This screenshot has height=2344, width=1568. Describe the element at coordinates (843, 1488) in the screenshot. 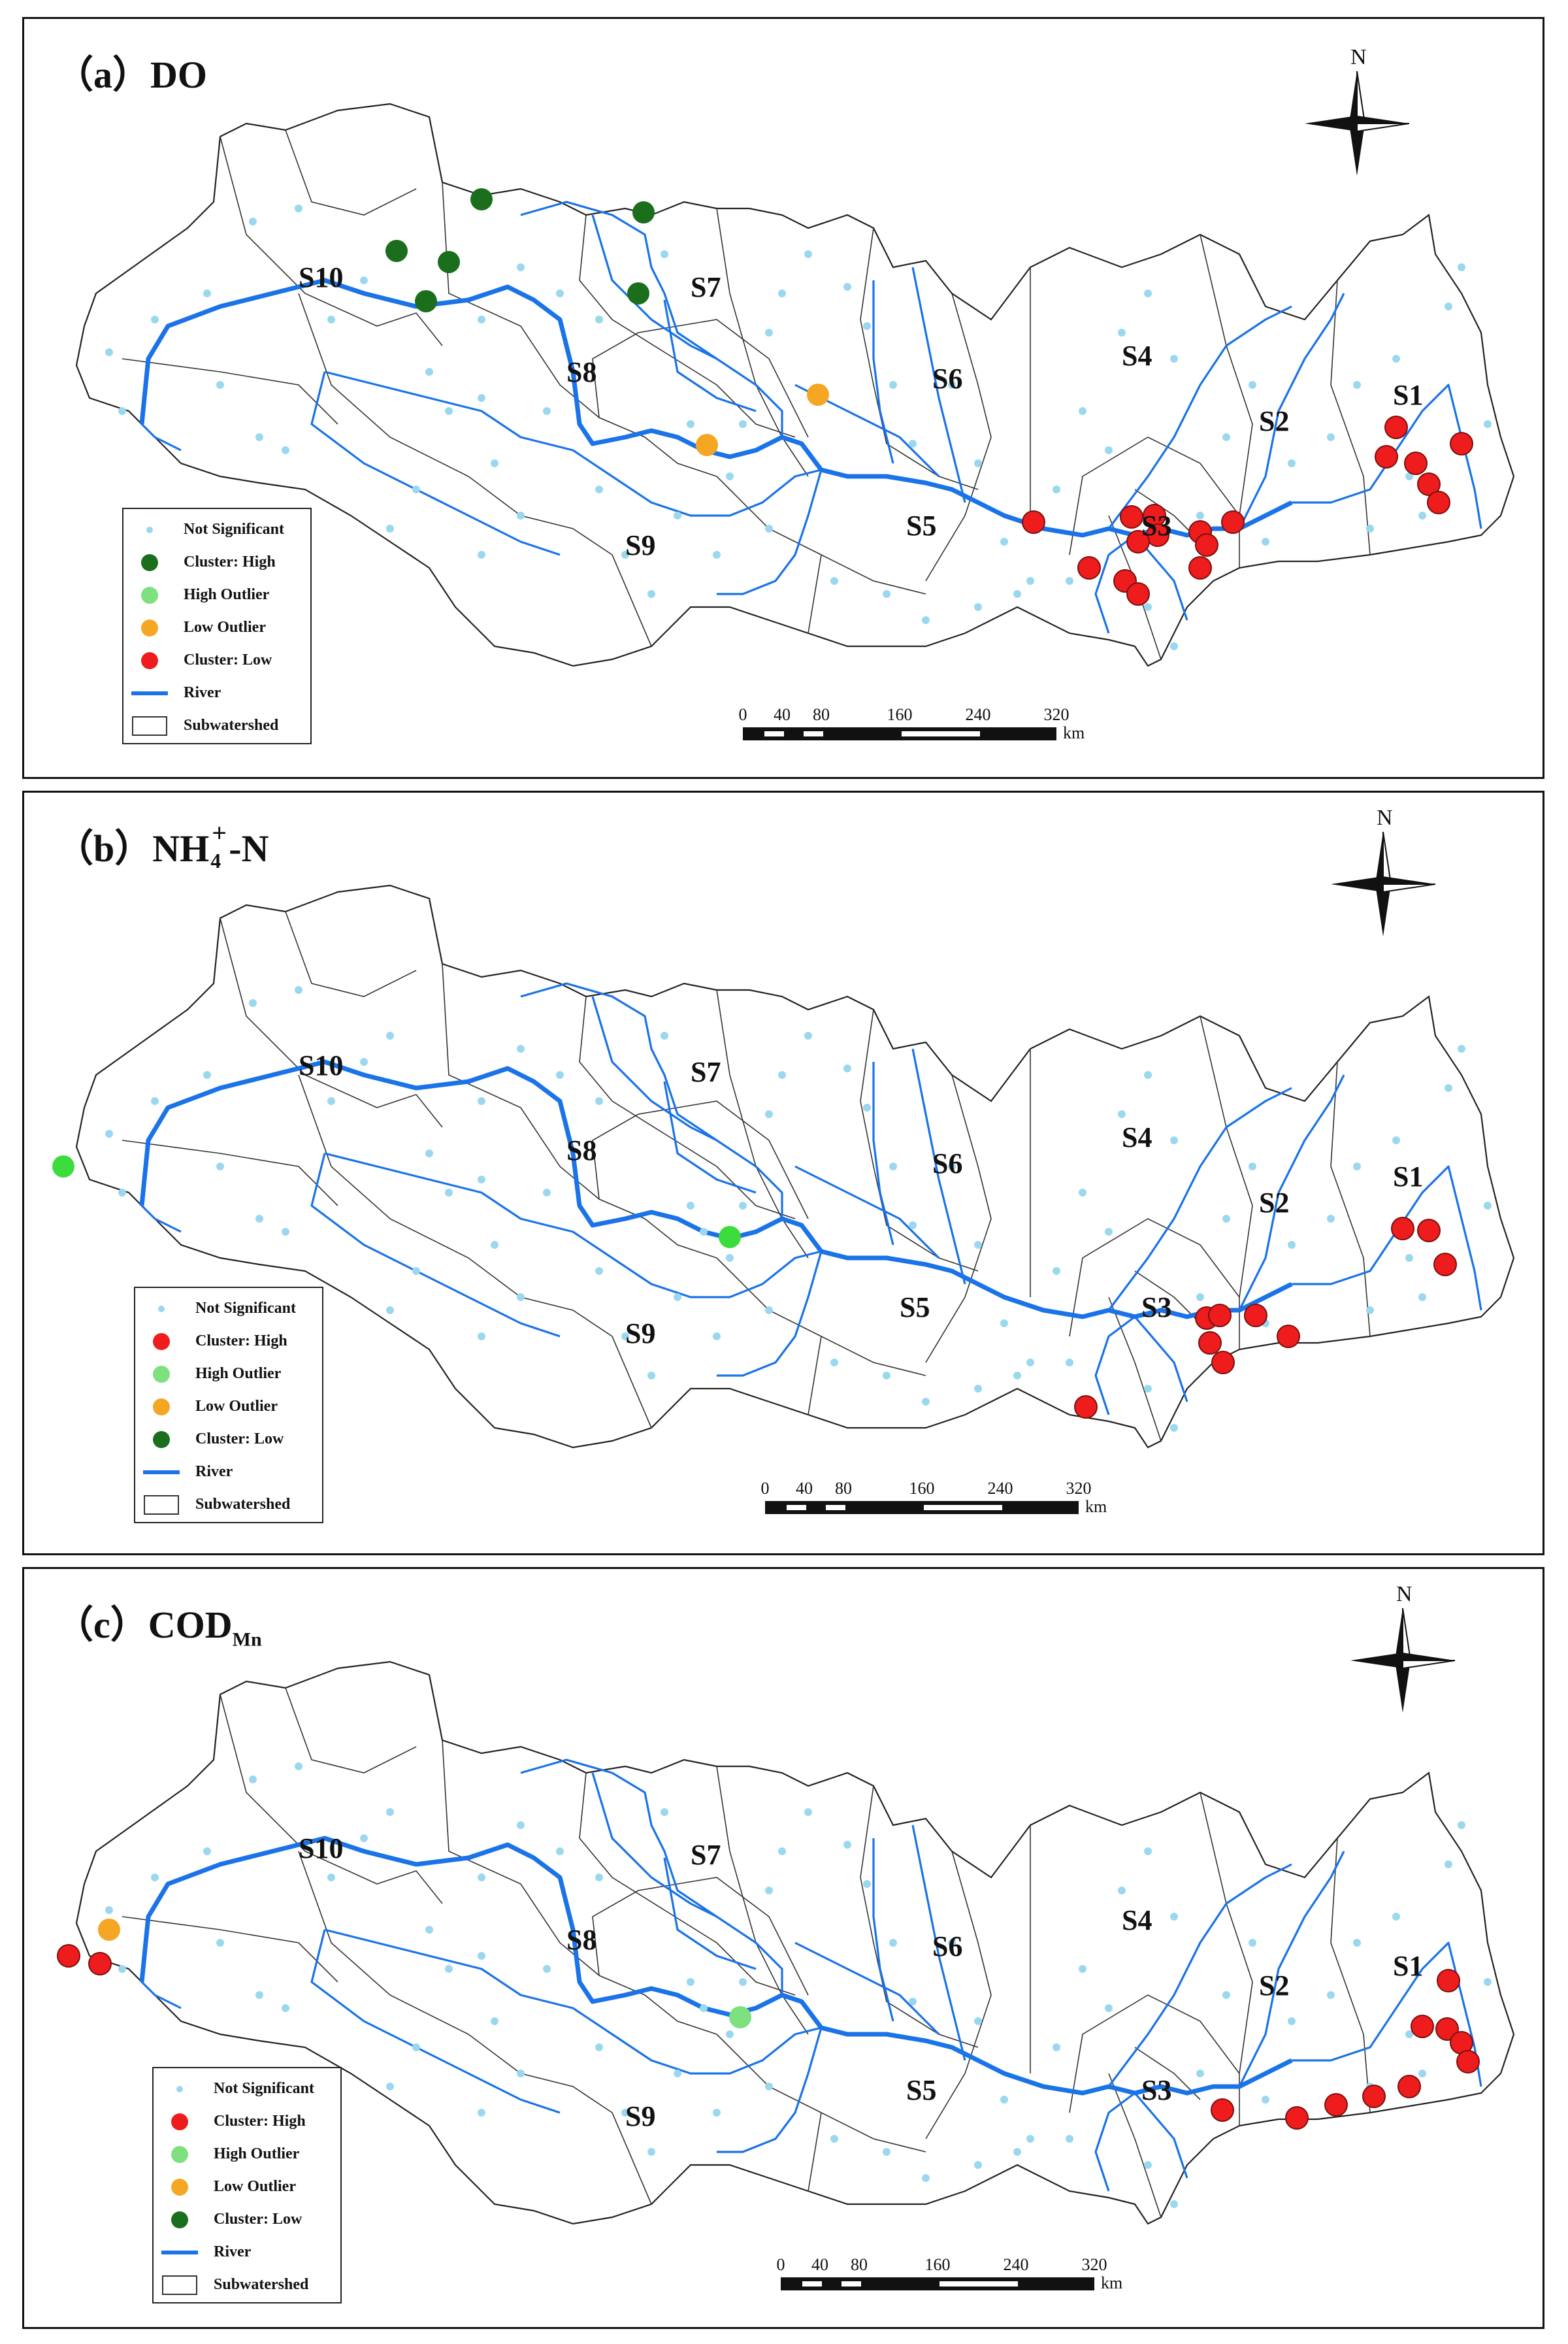

I see `scale-tick-label: 80` at that location.